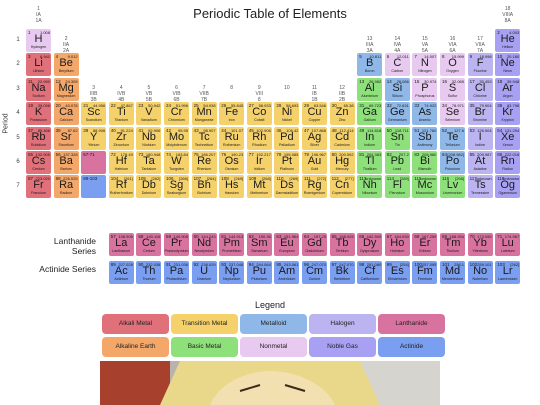  What do you see at coordinates (149, 162) in the screenshot?
I see `element-cell: 73 180.948 Ta Tantalum` at bounding box center [149, 162].